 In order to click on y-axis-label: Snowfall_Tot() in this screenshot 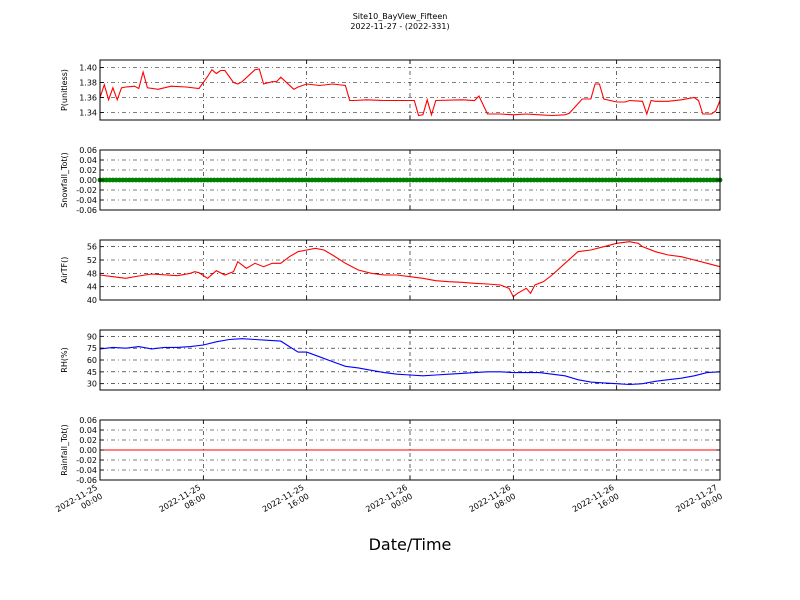, I will do `click(64, 180)`.